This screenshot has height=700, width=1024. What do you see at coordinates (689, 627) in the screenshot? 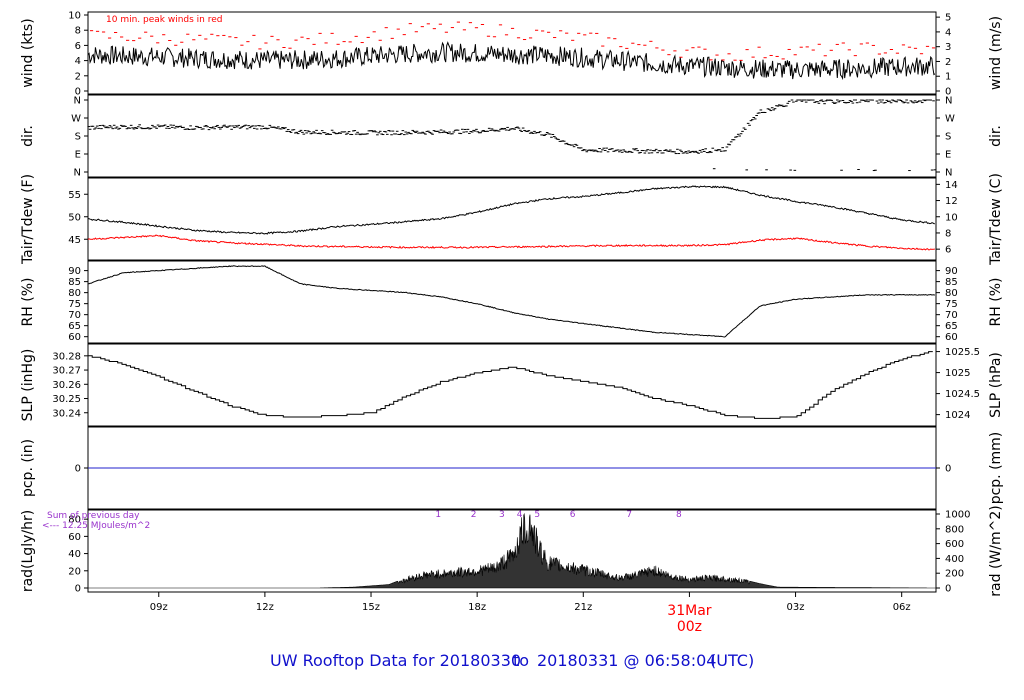
I see `midnight-label: 00z` at bounding box center [689, 627].